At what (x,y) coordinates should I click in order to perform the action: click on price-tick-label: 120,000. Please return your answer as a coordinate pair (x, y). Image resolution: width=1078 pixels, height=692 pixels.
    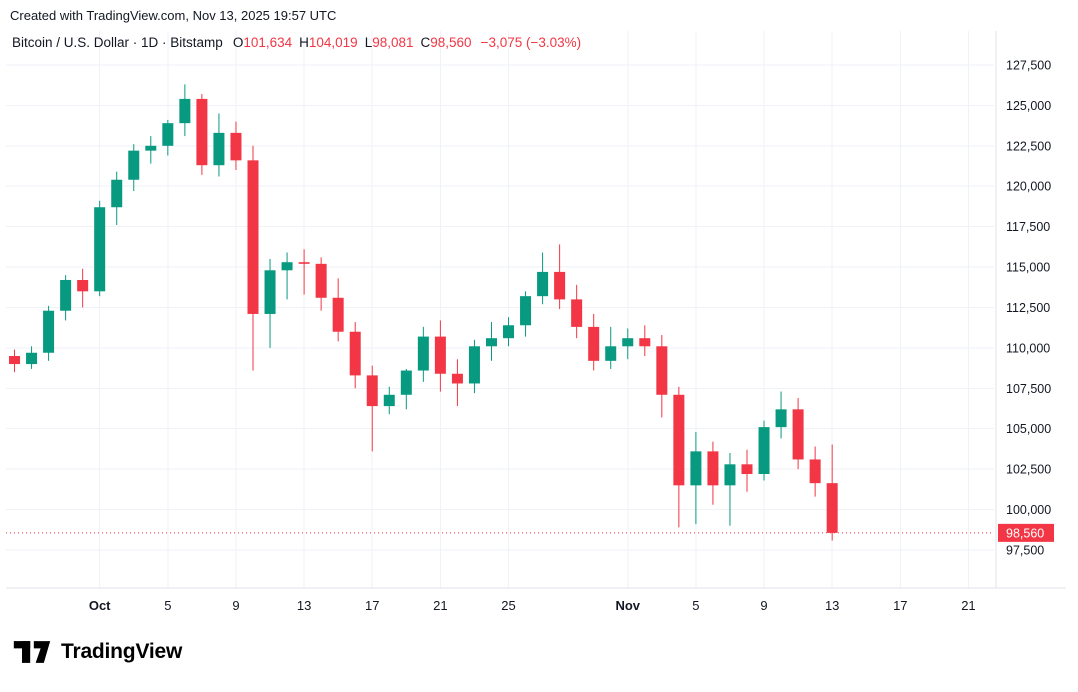
    Looking at the image, I should click on (1028, 187).